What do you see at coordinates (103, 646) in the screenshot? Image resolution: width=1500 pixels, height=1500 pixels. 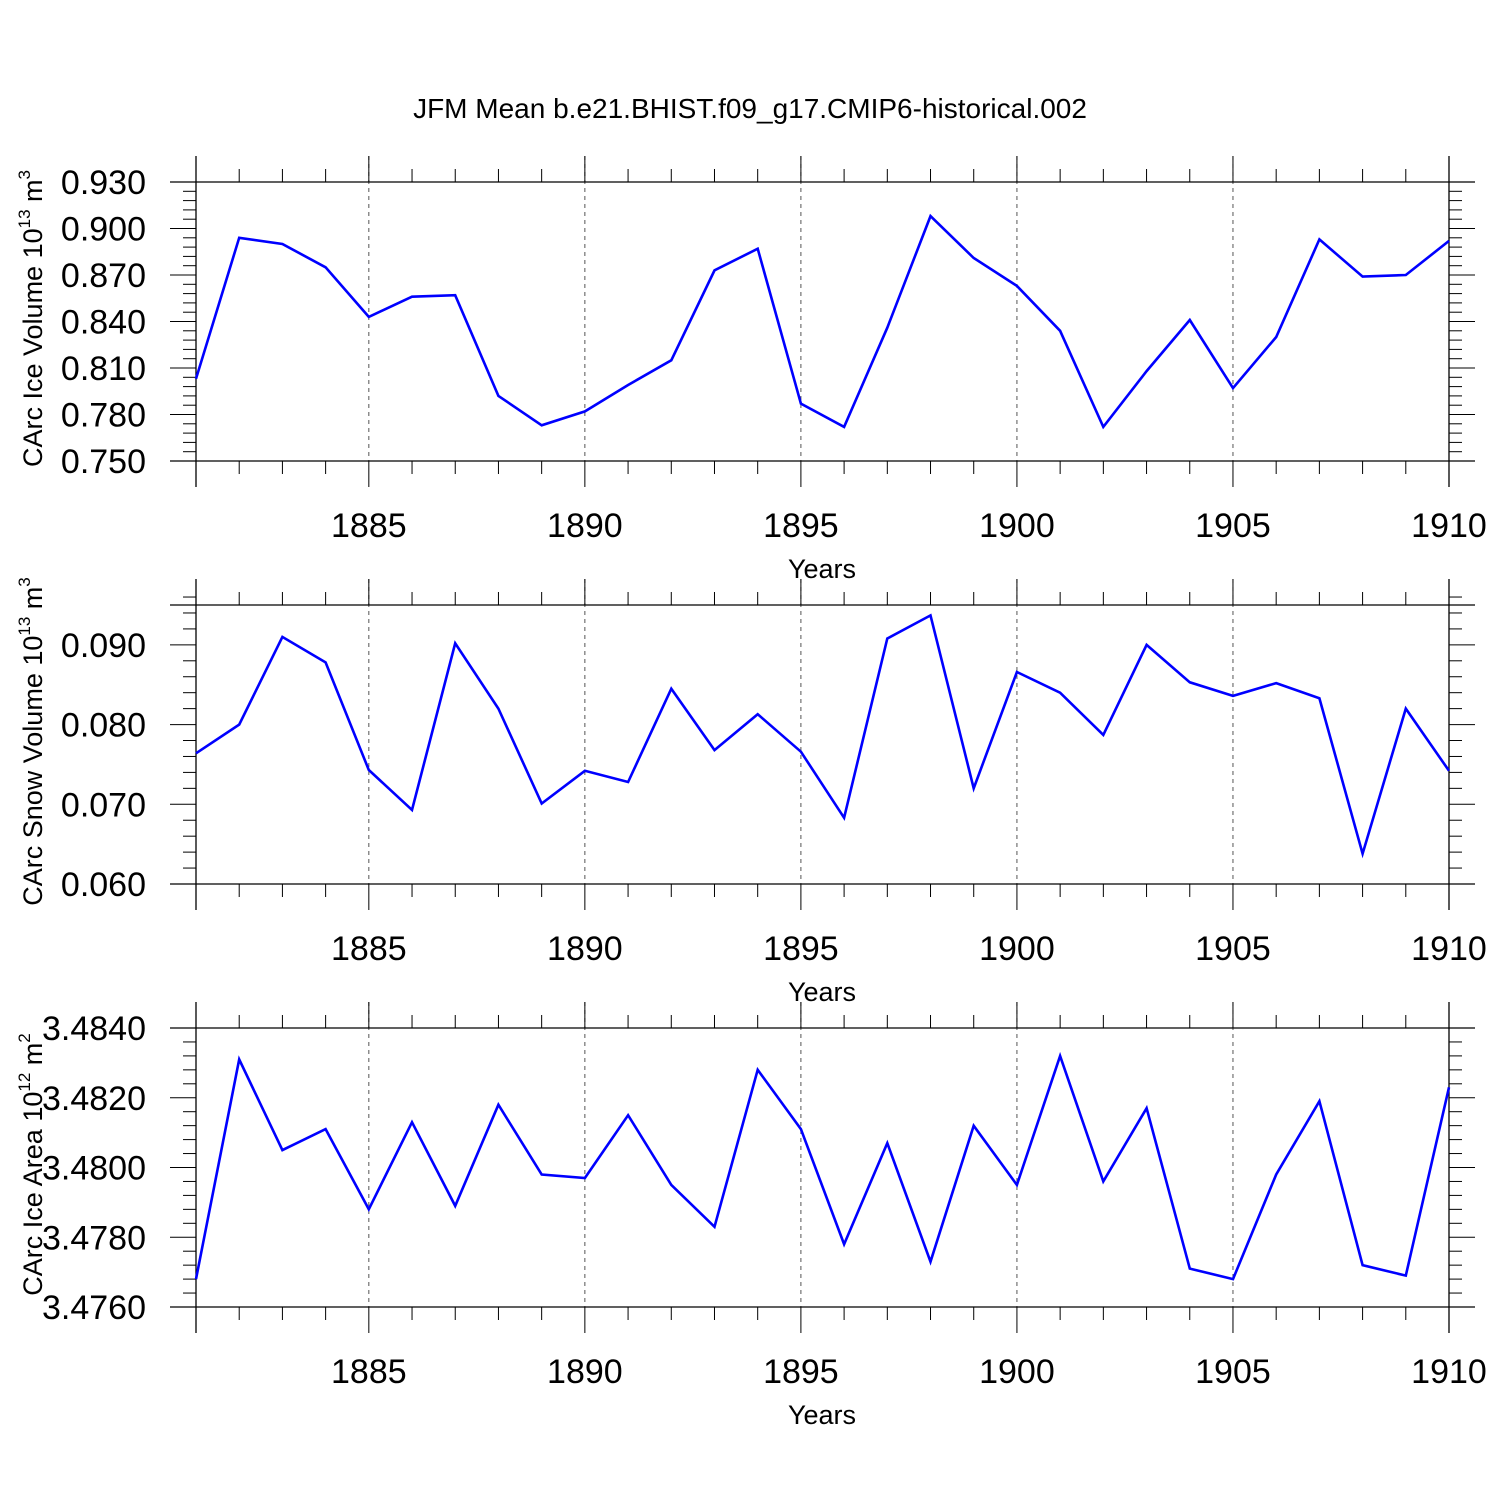 I see `y-tick-label: 0.090` at bounding box center [103, 646].